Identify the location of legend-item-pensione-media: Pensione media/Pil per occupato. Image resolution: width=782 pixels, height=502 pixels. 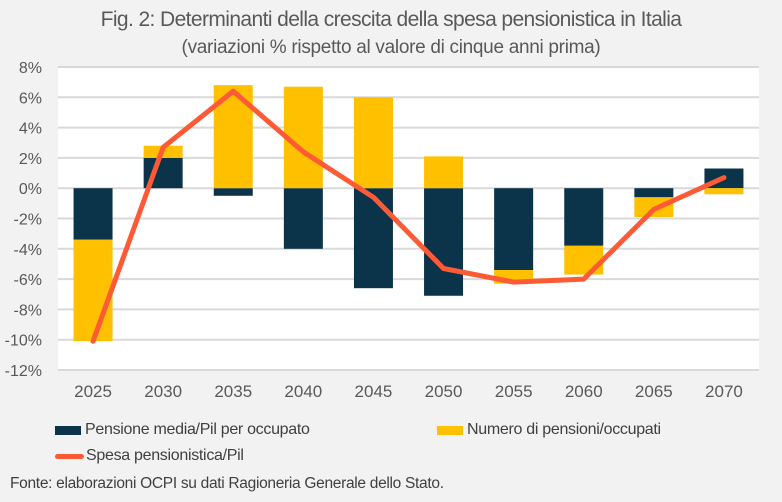
(182, 430).